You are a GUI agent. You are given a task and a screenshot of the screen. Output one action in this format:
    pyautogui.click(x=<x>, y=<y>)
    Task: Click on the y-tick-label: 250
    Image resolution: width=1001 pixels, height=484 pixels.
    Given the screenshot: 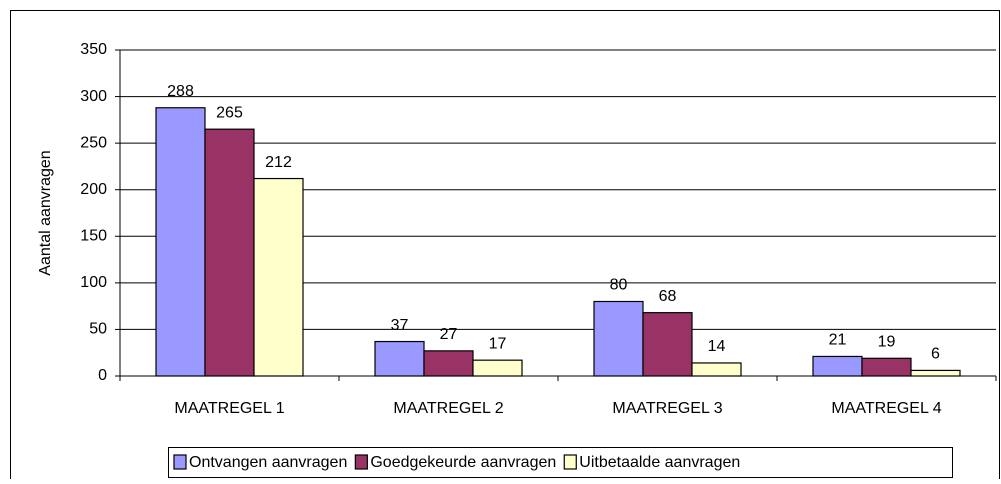 What is the action you would take?
    pyautogui.click(x=93, y=142)
    